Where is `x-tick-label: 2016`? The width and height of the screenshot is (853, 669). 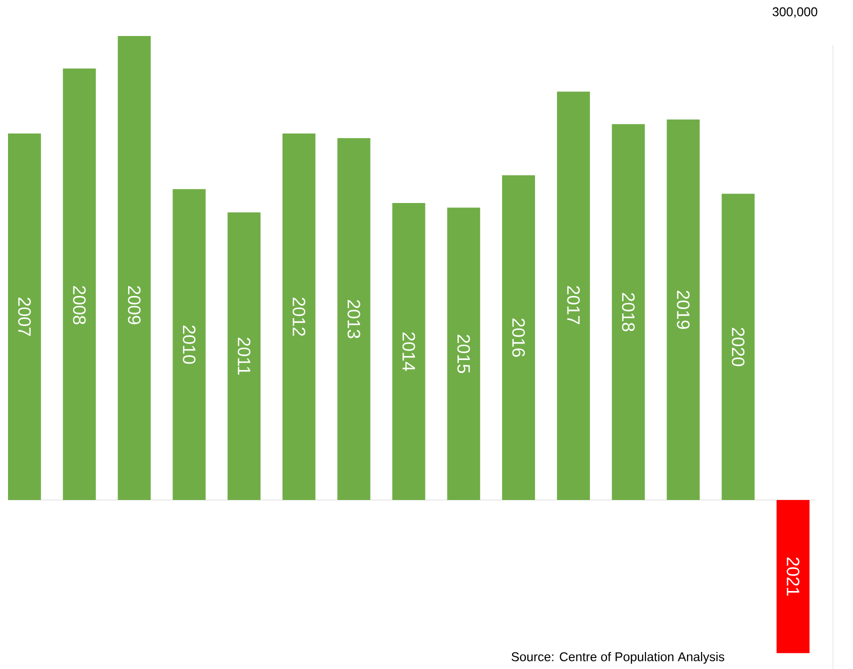
x-tick-label: 2016 is located at coordinates (518, 337).